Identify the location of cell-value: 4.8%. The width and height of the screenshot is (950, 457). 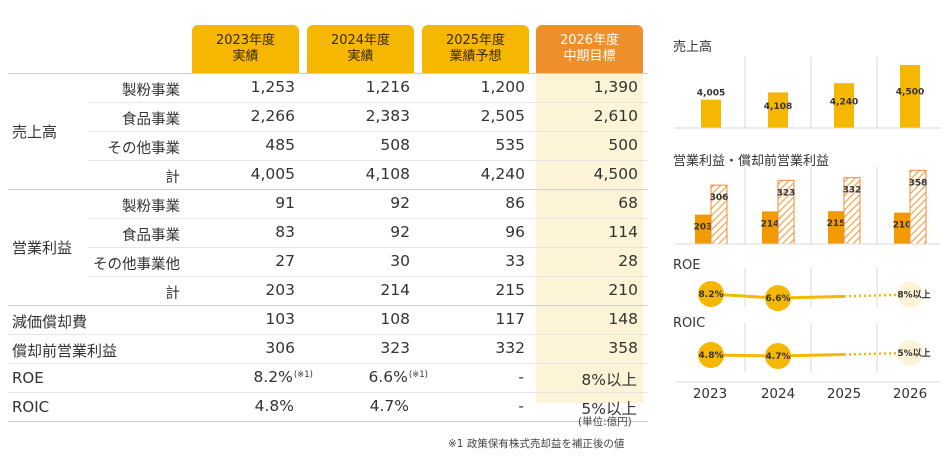
(274, 406).